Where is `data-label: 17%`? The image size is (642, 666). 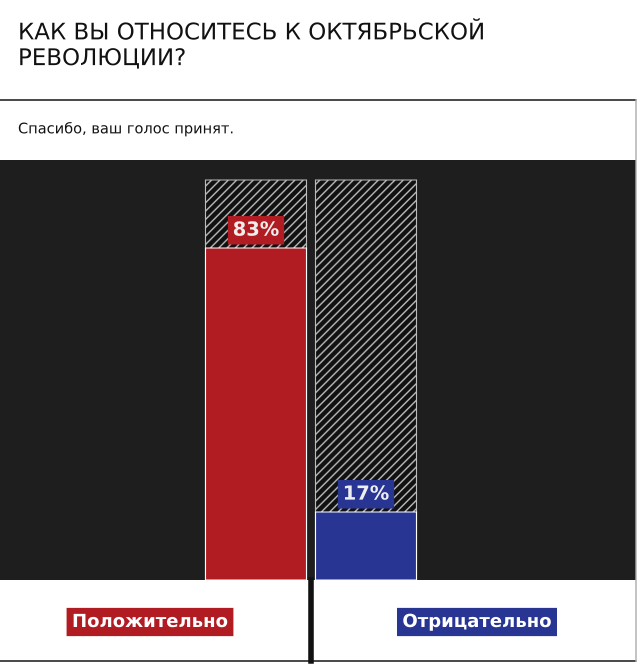 data-label: 17% is located at coordinates (366, 492).